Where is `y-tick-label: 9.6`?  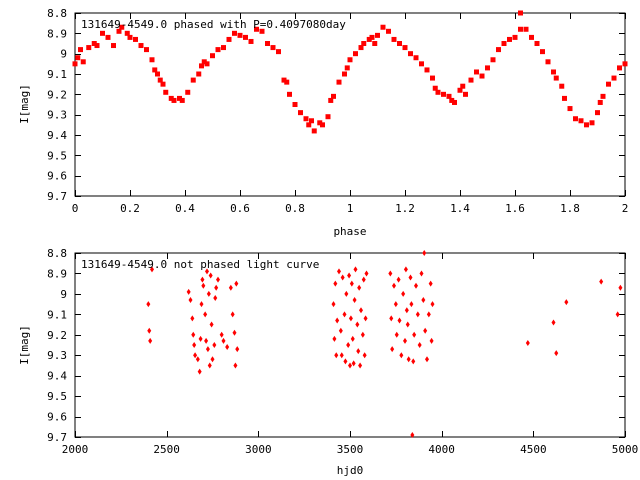
y-tick-label: 9.6 is located at coordinates (57, 176).